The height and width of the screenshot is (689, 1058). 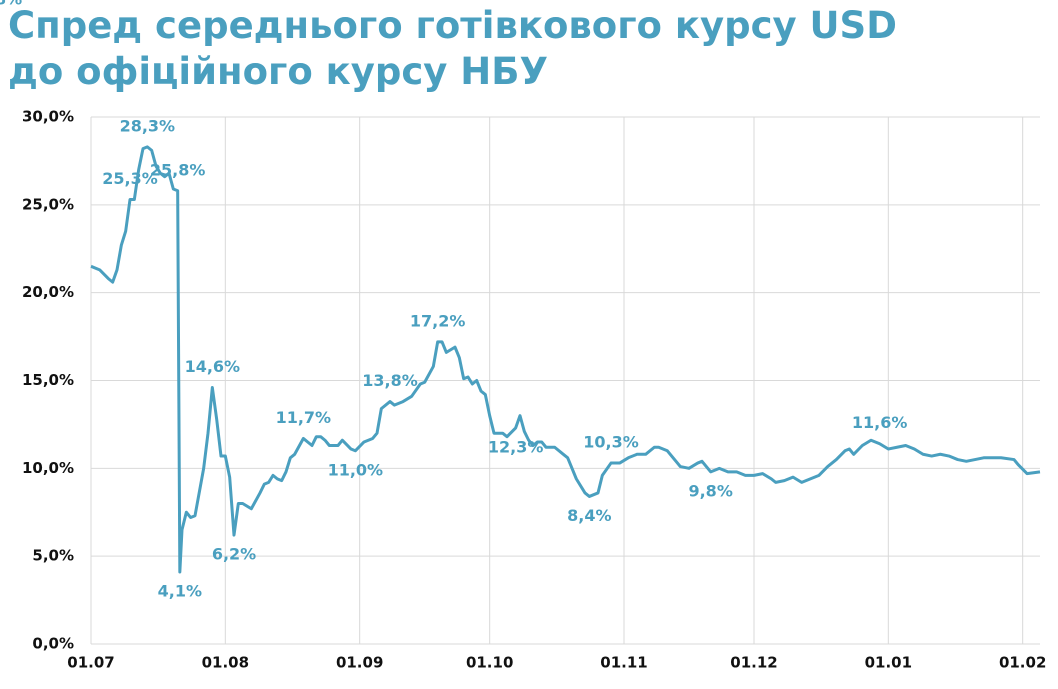 I want to click on x-tick-label: 01.02, so click(x=1022, y=663).